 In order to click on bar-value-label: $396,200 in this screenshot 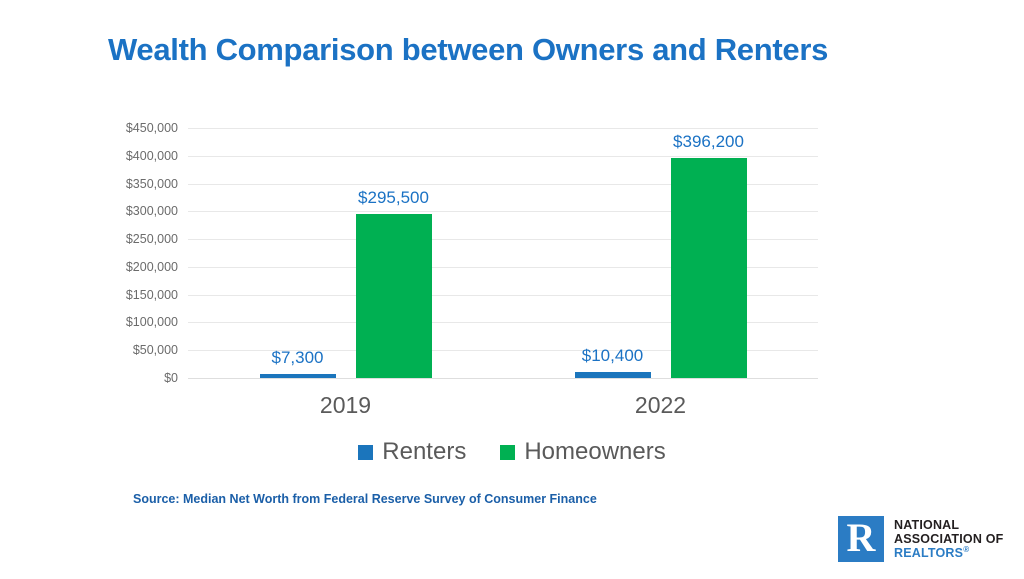, I will do `click(708, 141)`.